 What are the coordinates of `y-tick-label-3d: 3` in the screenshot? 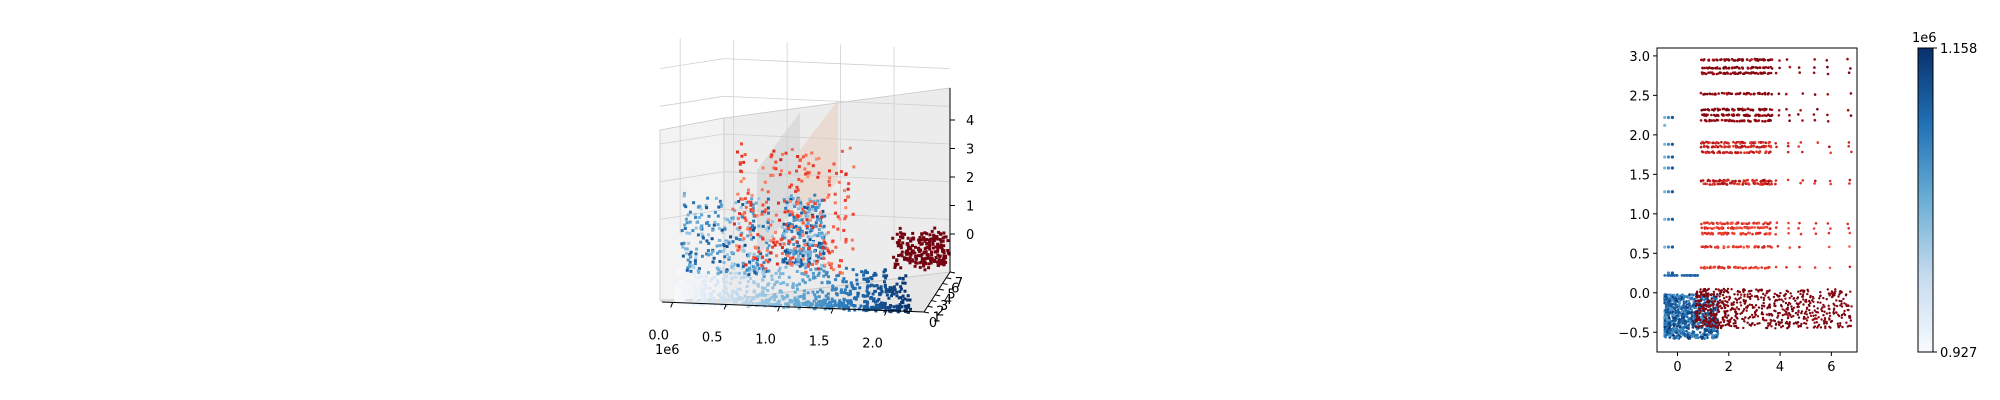 It's located at (944, 306).